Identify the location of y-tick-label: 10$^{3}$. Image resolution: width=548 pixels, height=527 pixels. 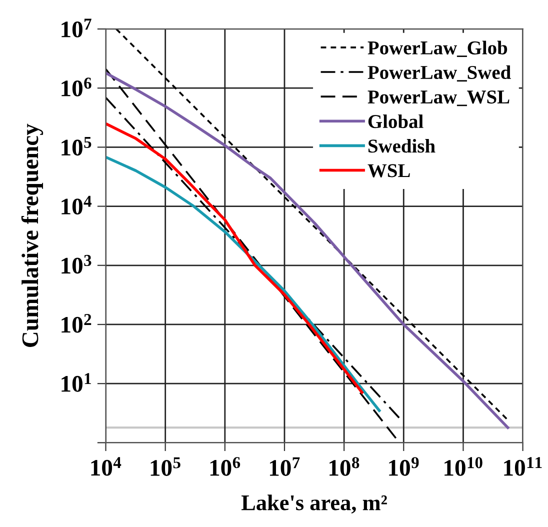
(77, 264).